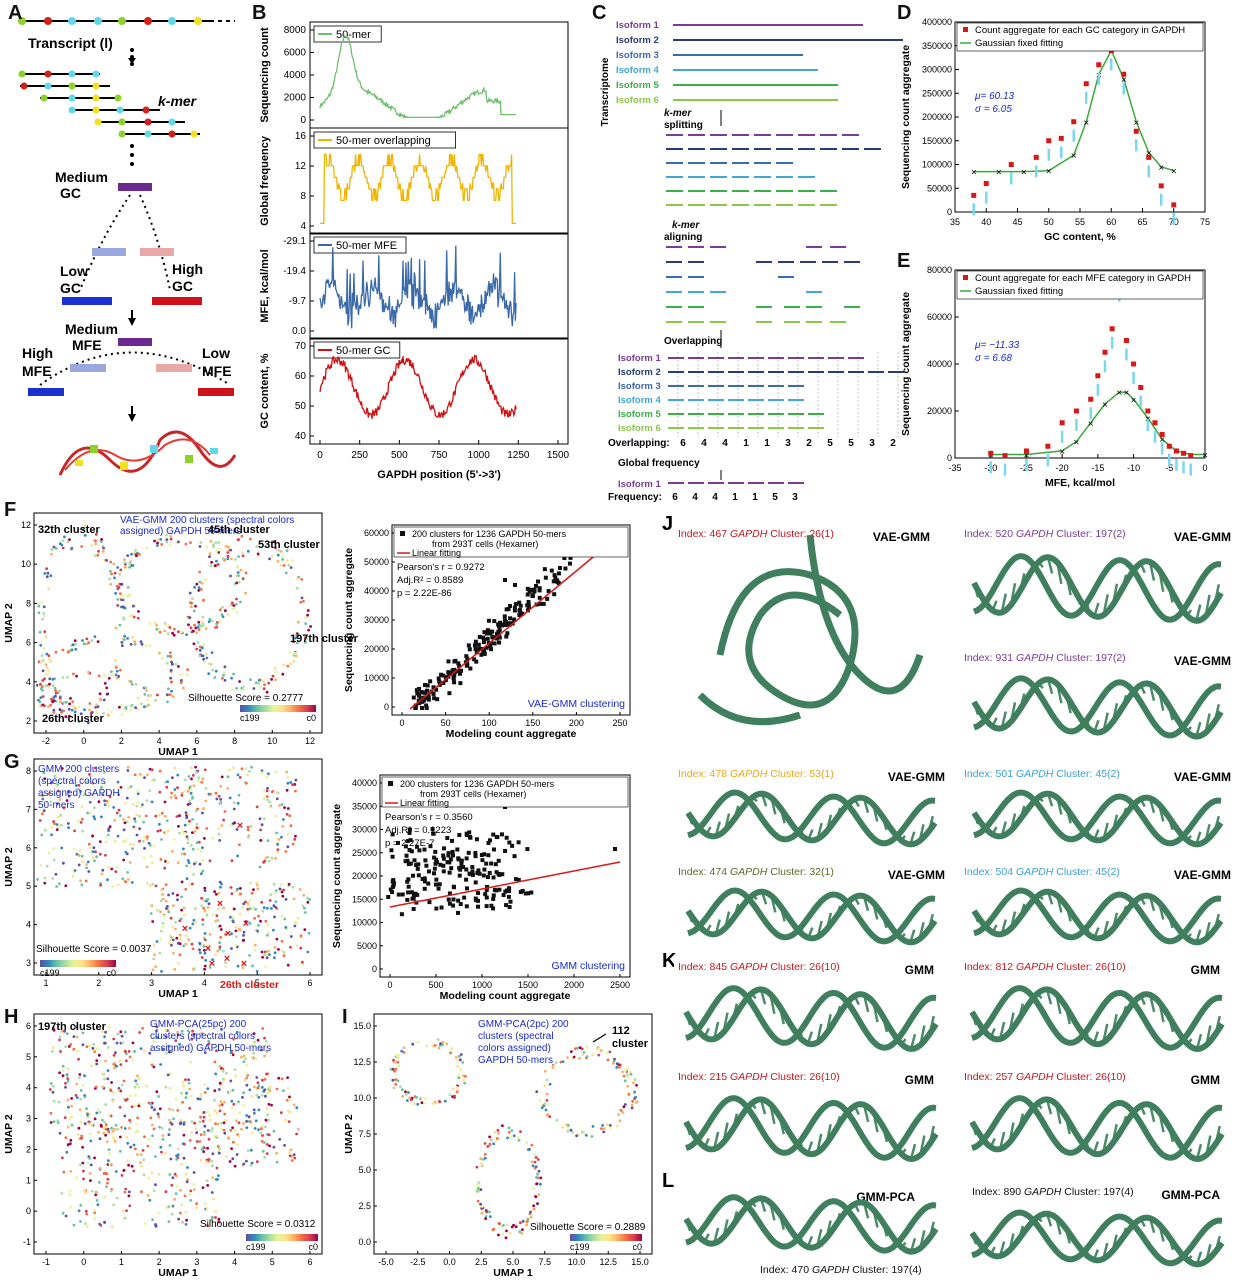 This screenshot has height=1285, width=1241. What do you see at coordinates (28, 1026) in the screenshot?
I see `y-tick-label: 6` at bounding box center [28, 1026].